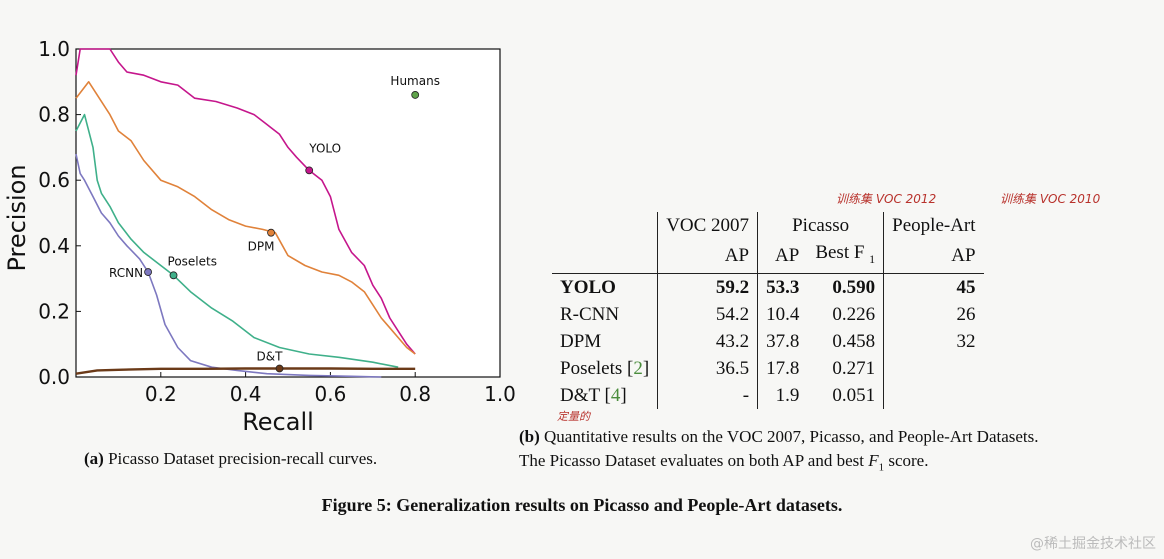 The width and height of the screenshot is (1164, 559). Describe the element at coordinates (707, 395) in the screenshot. I see `cell-voc-ap: -` at that location.